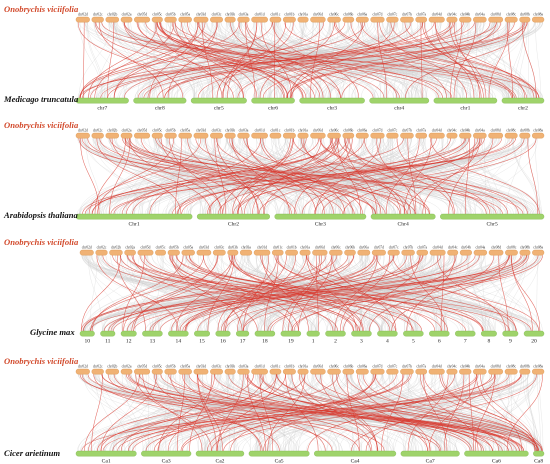 The height and width of the screenshot is (464, 550). I want to click on top-chromosome-label: chr01d, so click(260, 130).